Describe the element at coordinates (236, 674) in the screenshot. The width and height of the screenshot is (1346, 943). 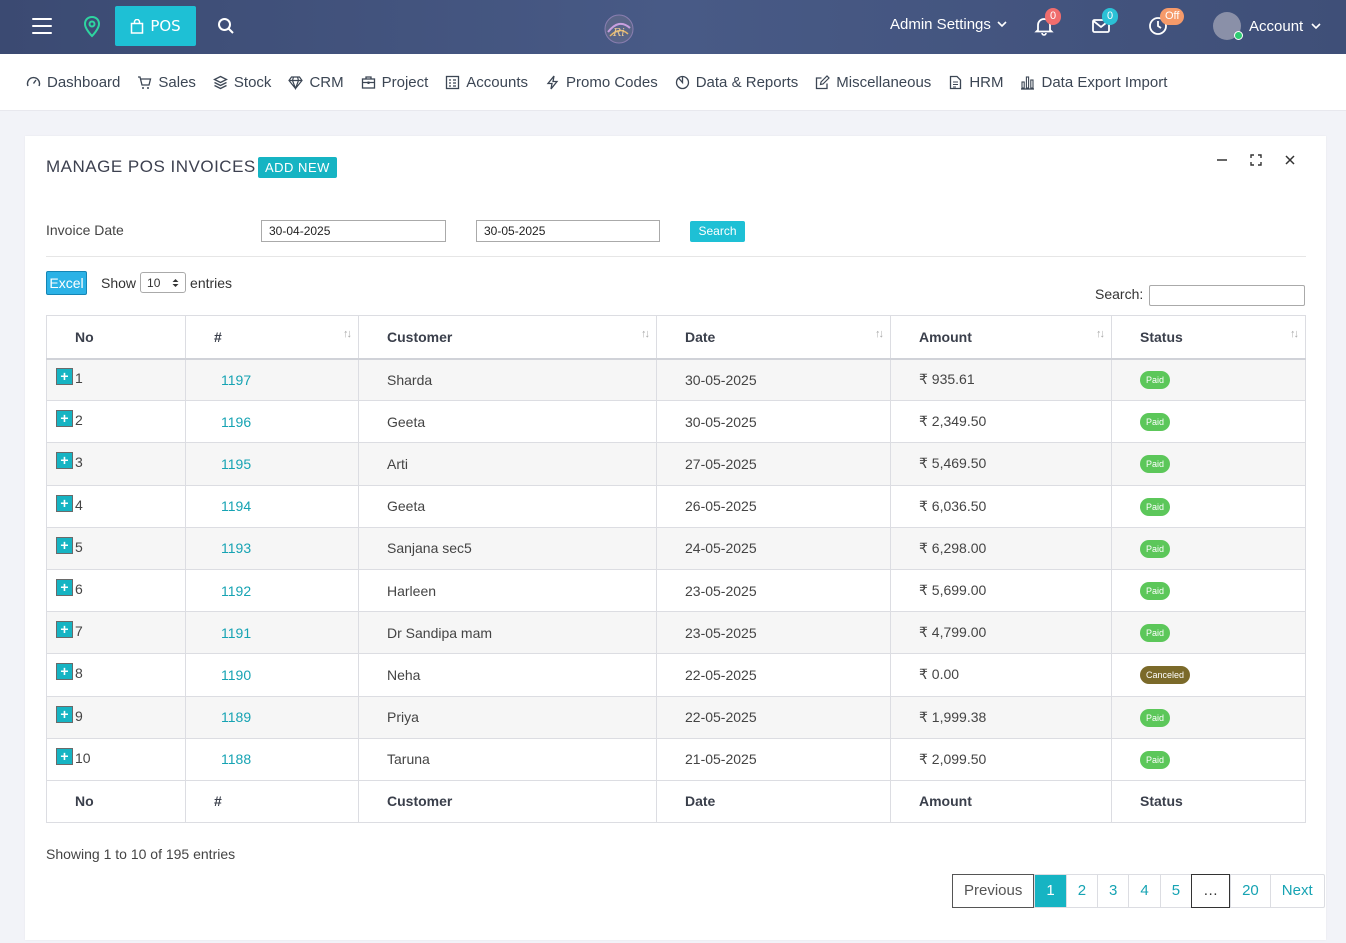
I see `invoice-link: 1190` at that location.